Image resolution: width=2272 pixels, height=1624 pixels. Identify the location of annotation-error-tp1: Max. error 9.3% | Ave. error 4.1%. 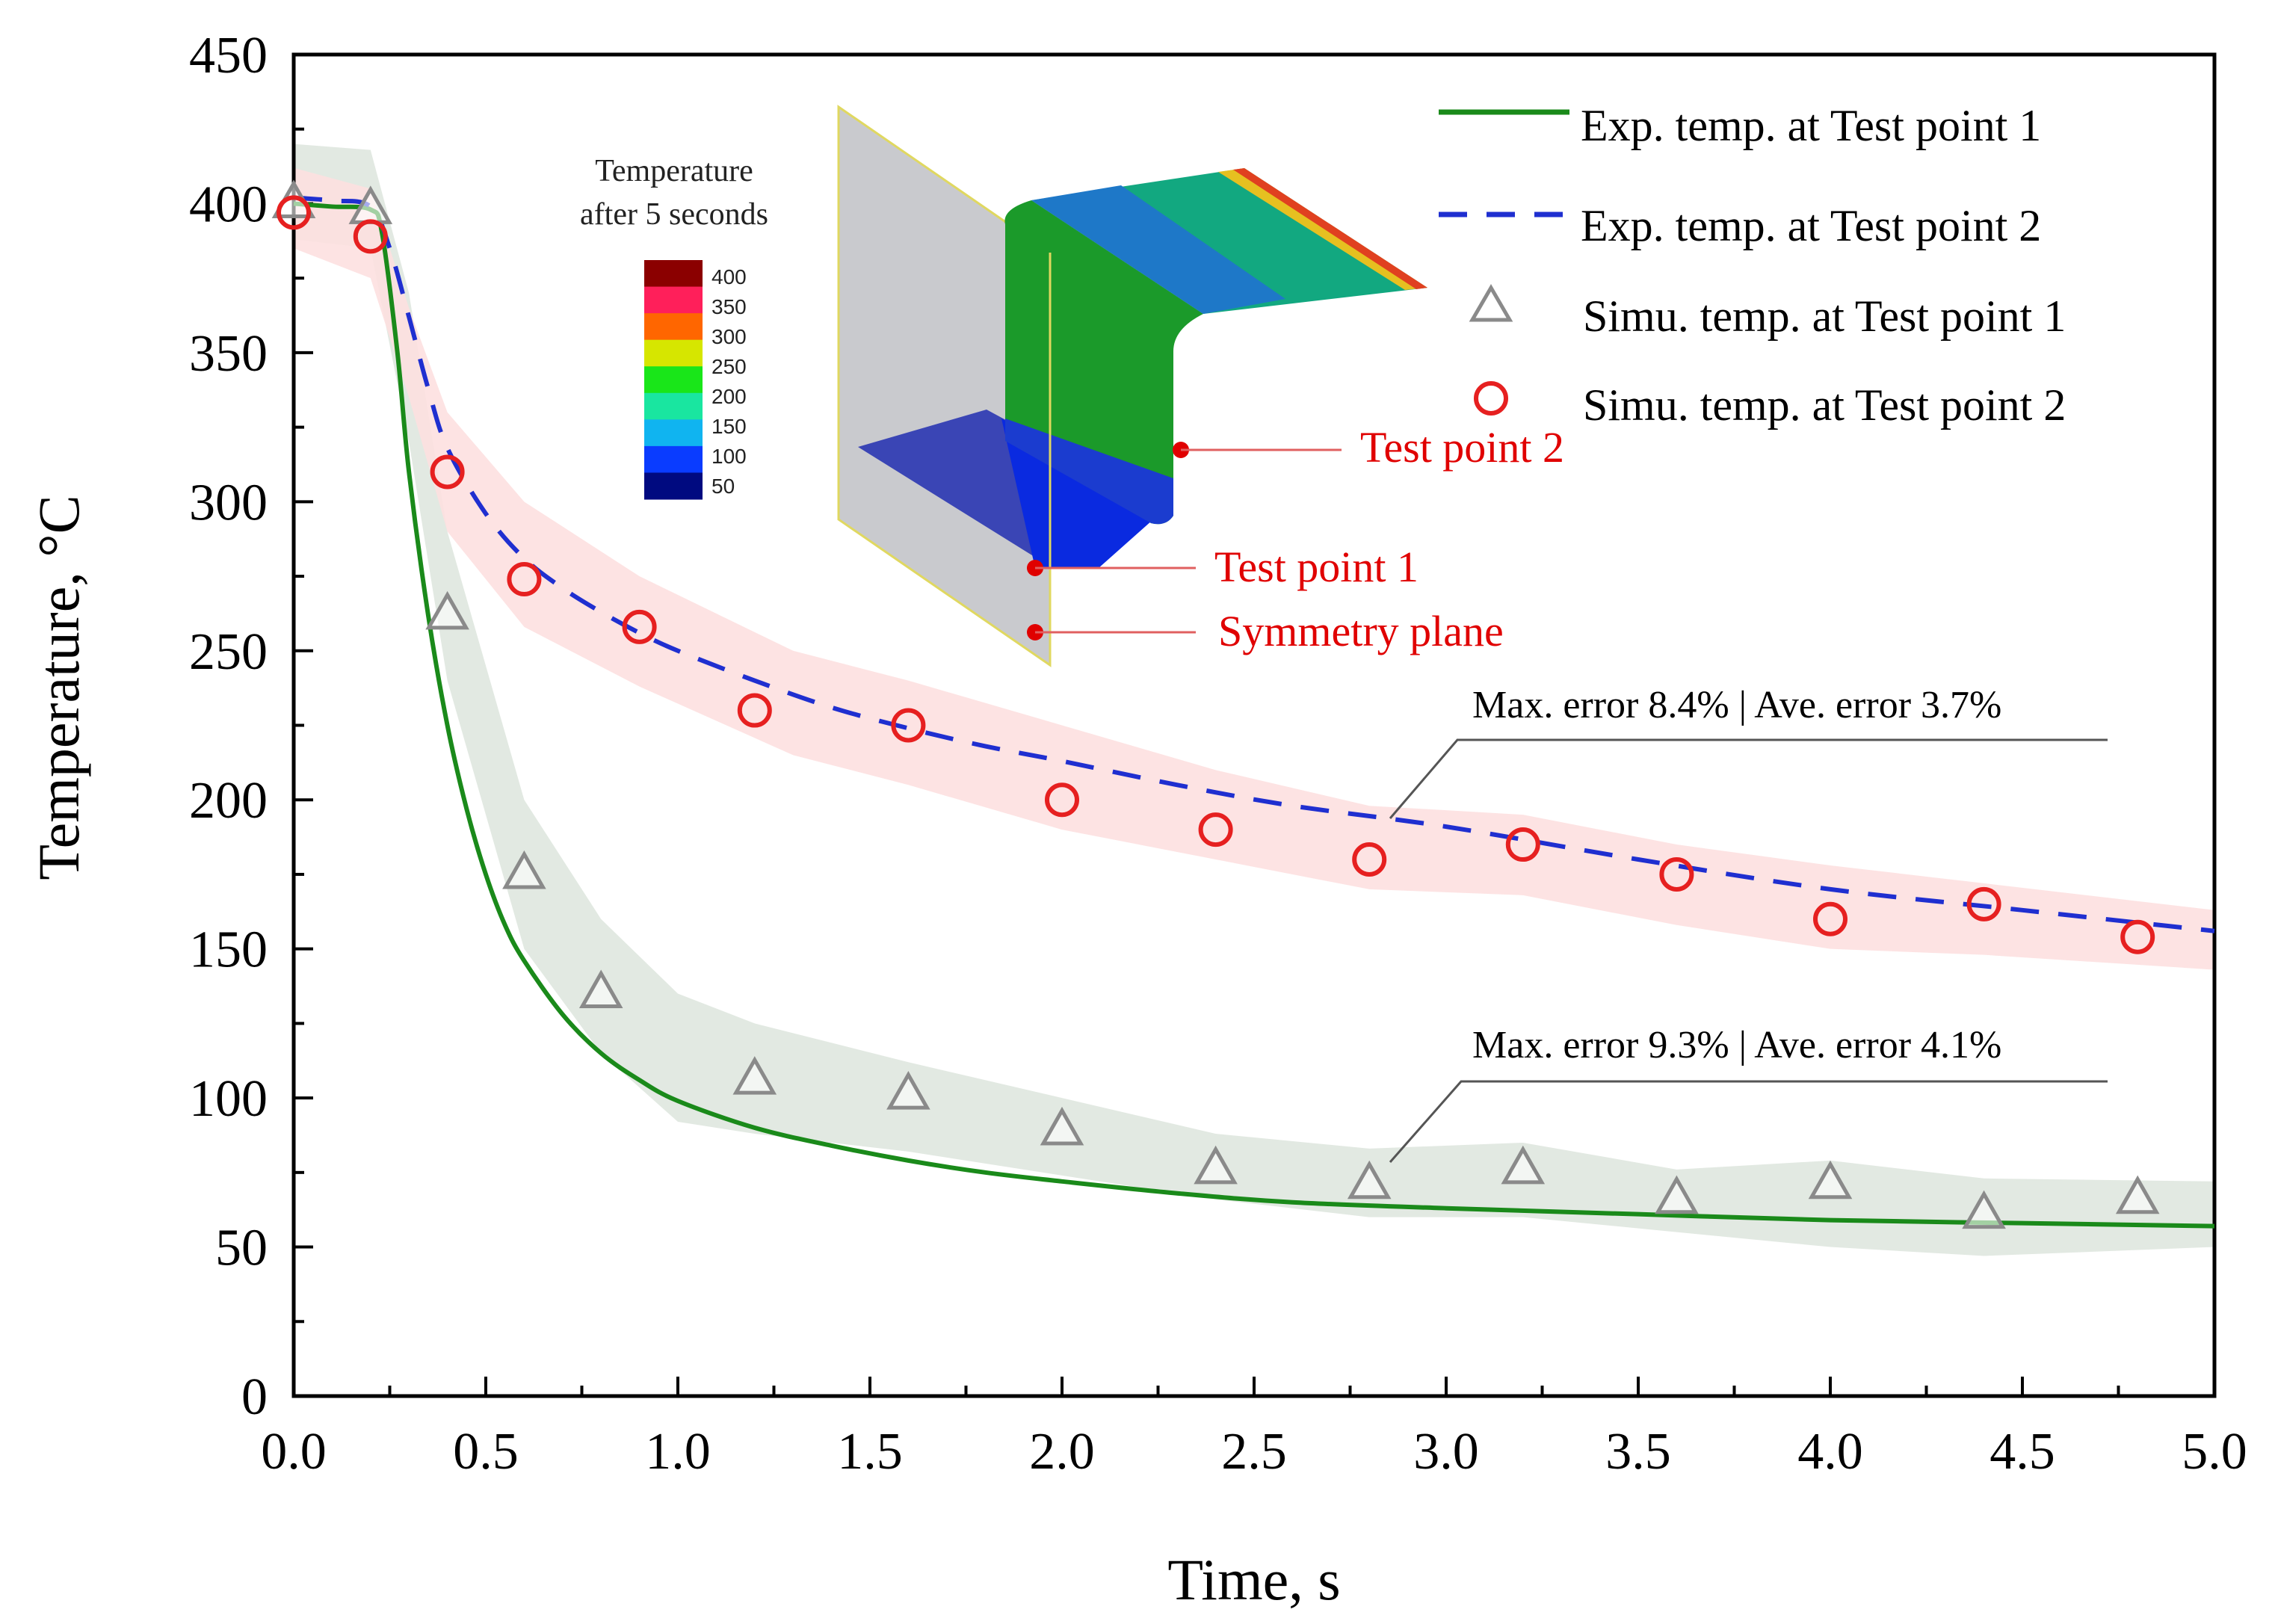
(1748, 1093).